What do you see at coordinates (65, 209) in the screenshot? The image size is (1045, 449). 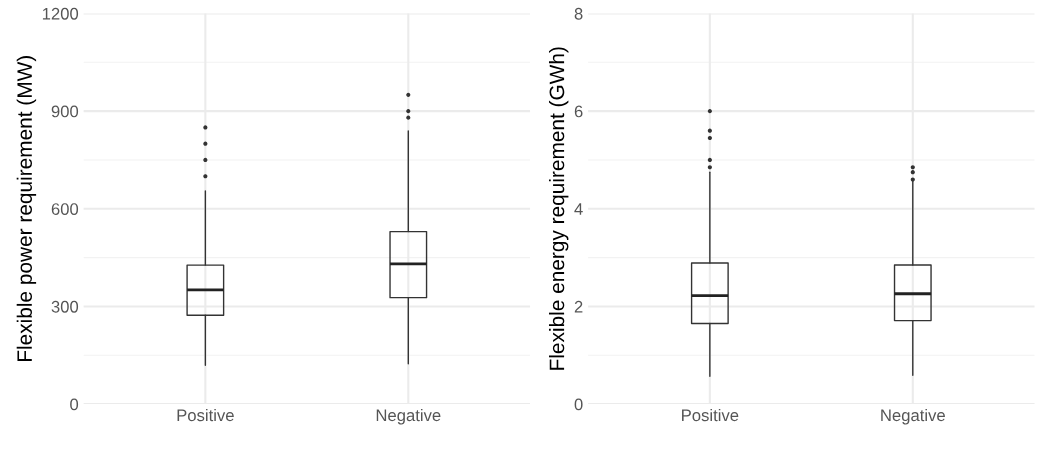 I see `y-tick-label: 600` at bounding box center [65, 209].